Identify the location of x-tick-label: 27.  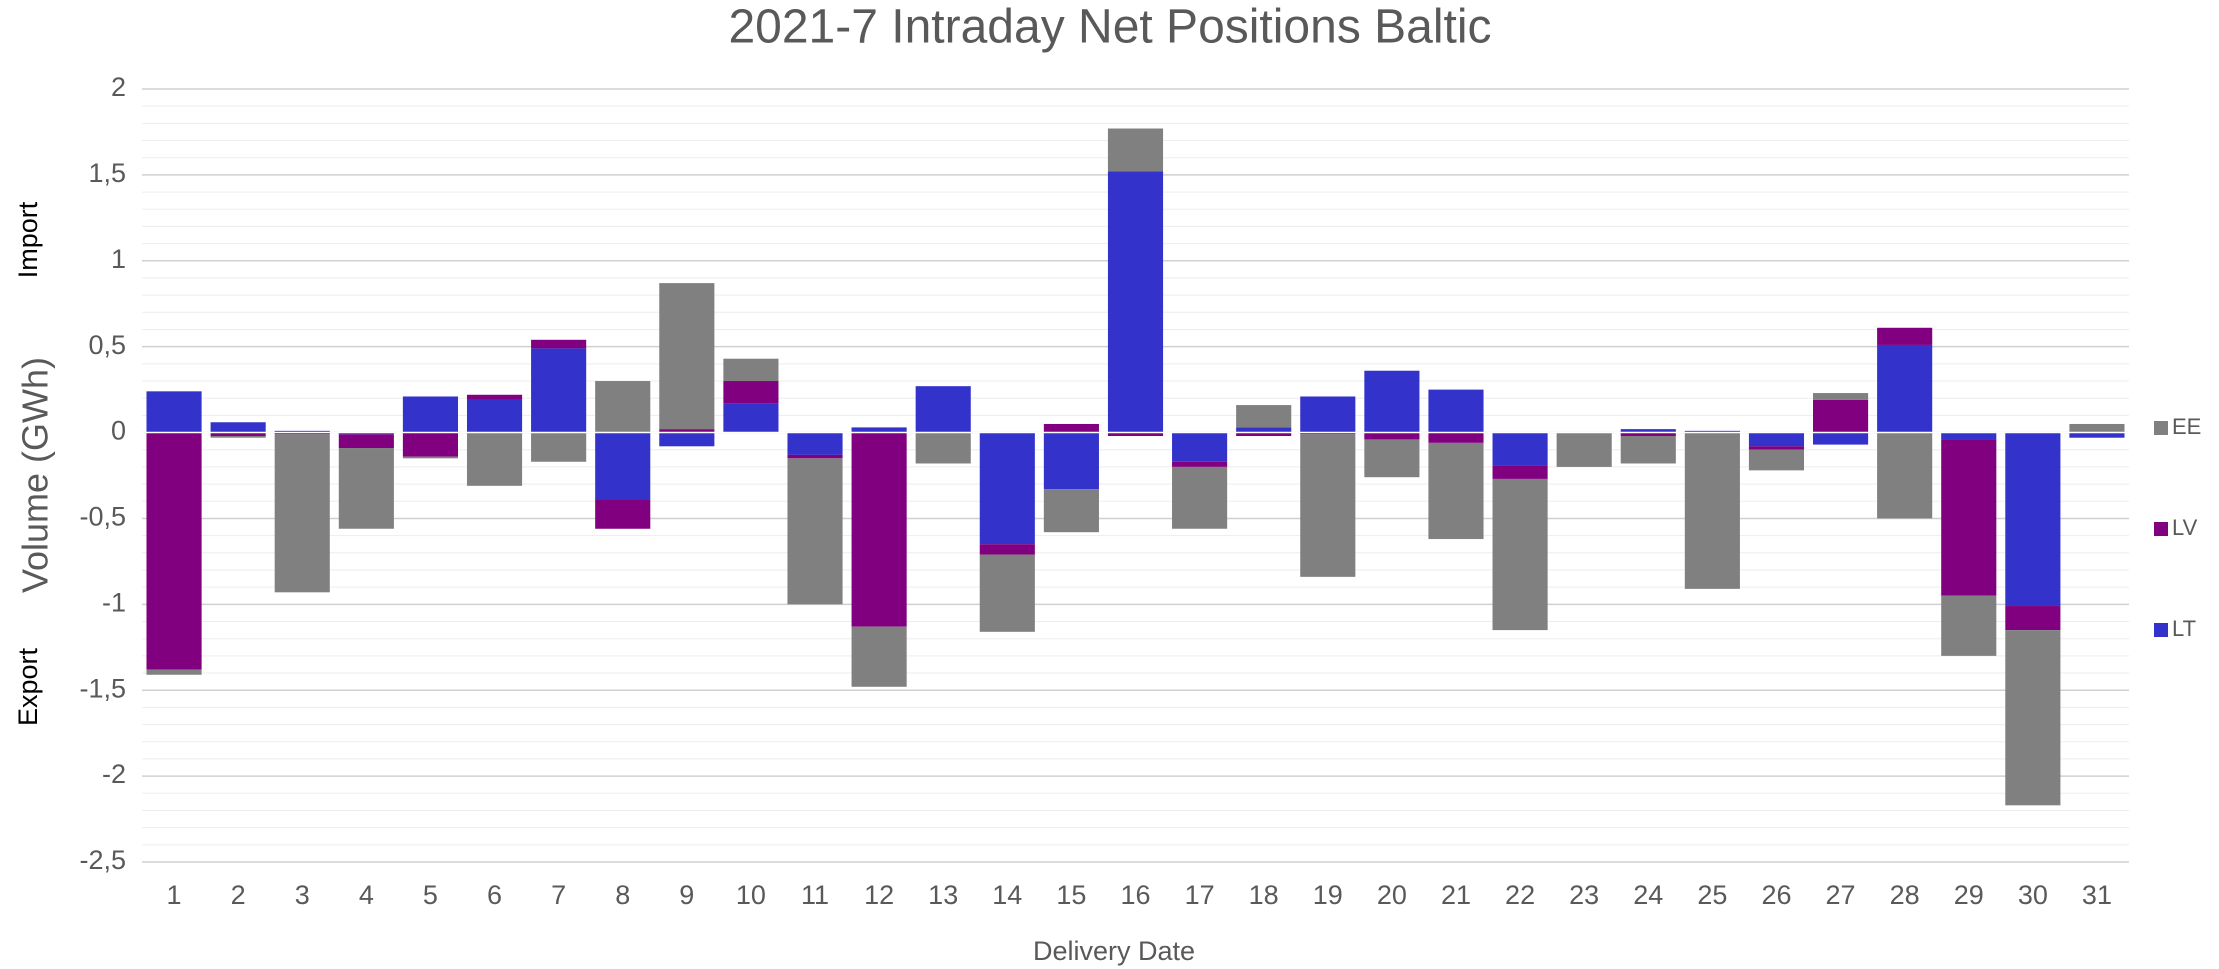
(1841, 895).